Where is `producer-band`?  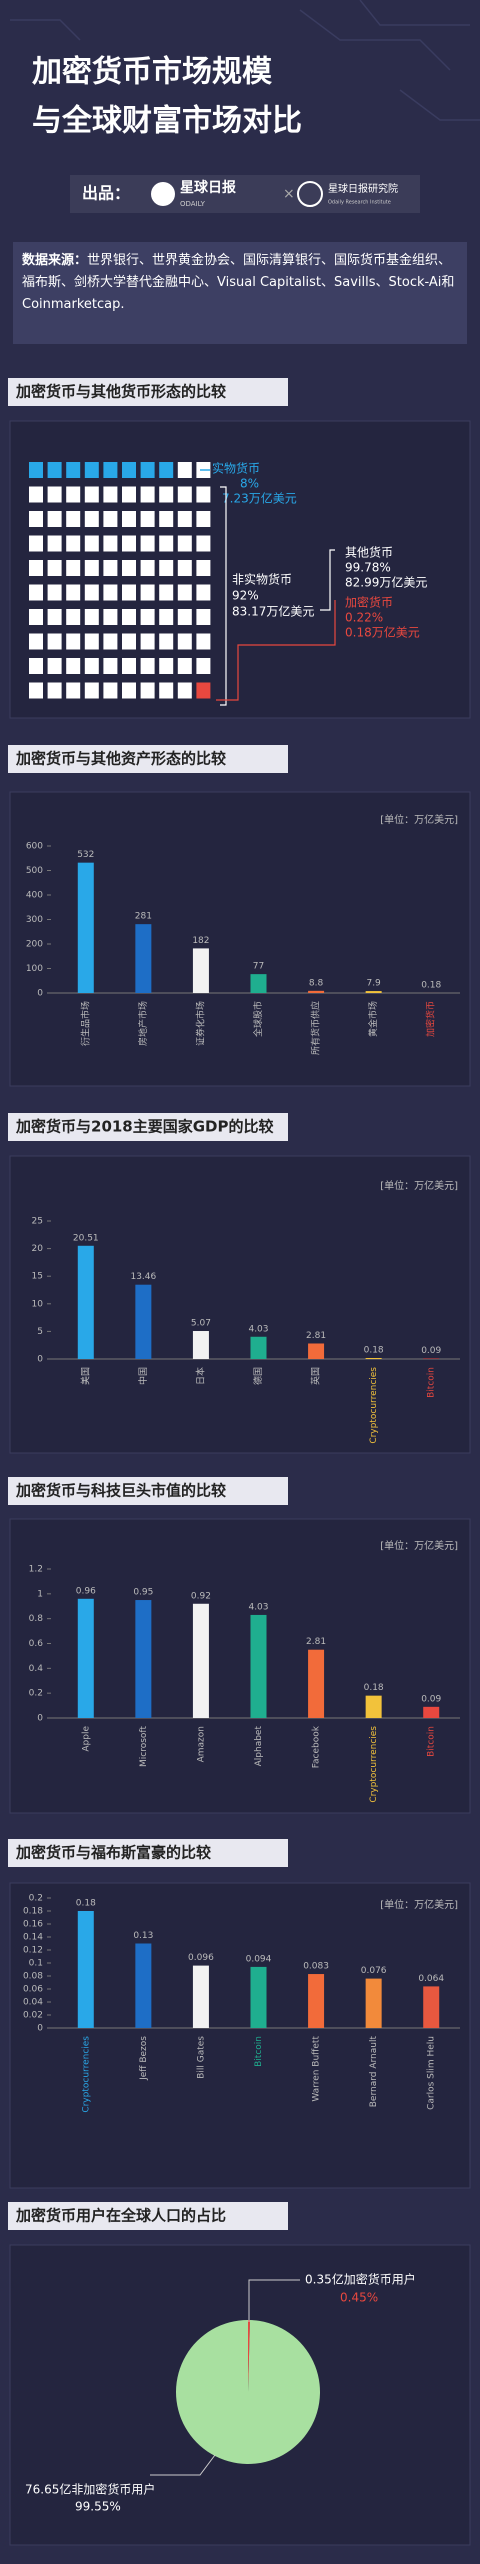
producer-band is located at coordinates (245, 194).